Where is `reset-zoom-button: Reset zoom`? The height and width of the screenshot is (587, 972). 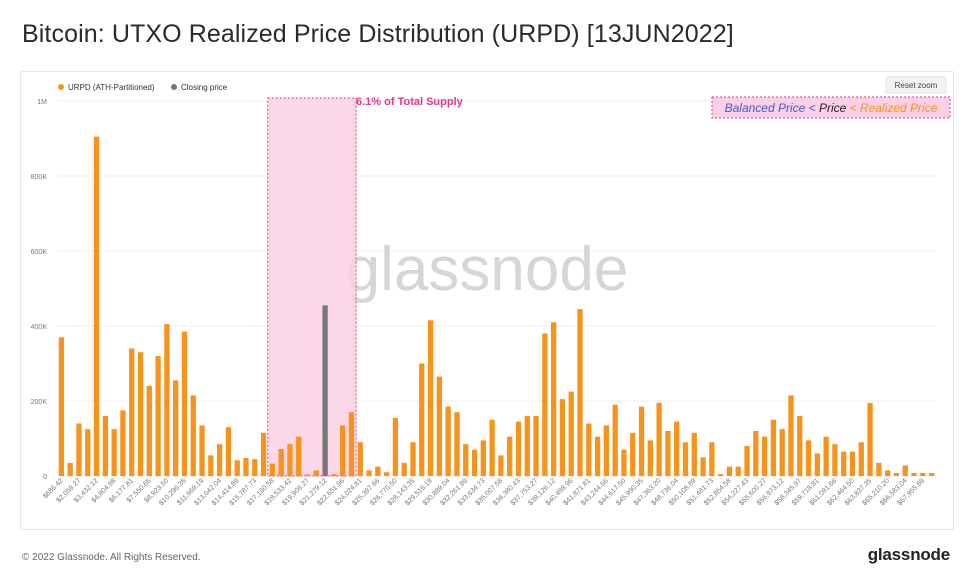
reset-zoom-button: Reset zoom is located at coordinates (916, 85).